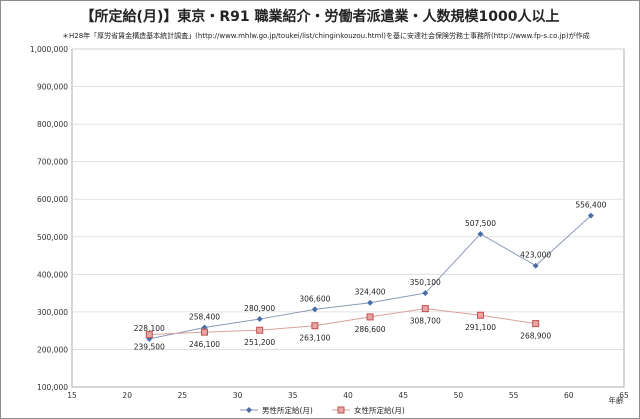 The image size is (640, 419). What do you see at coordinates (590, 205) in the screenshot?
I see `data-label: 556,400` at bounding box center [590, 205].